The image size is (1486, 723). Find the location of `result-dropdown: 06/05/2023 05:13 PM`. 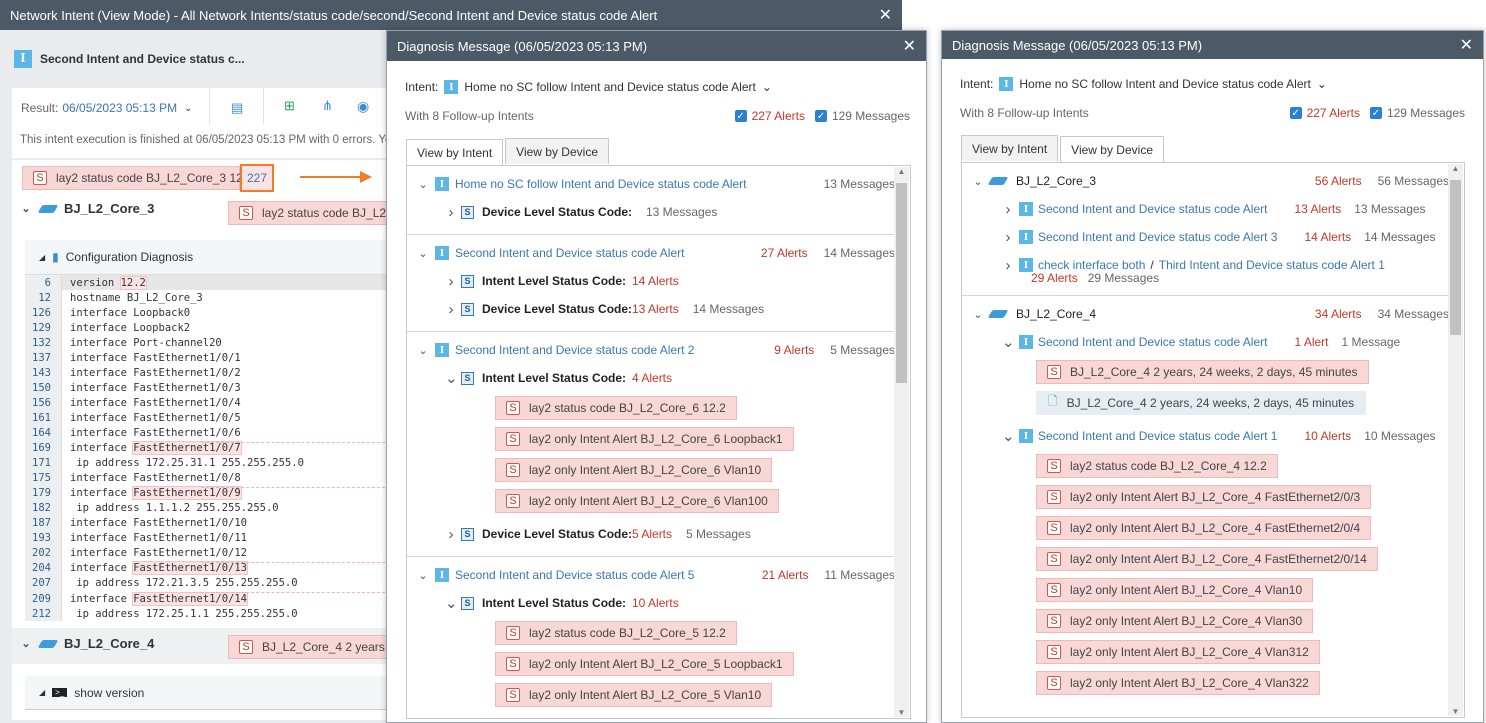

result-dropdown: 06/05/2023 05:13 PM is located at coordinates (120, 108).